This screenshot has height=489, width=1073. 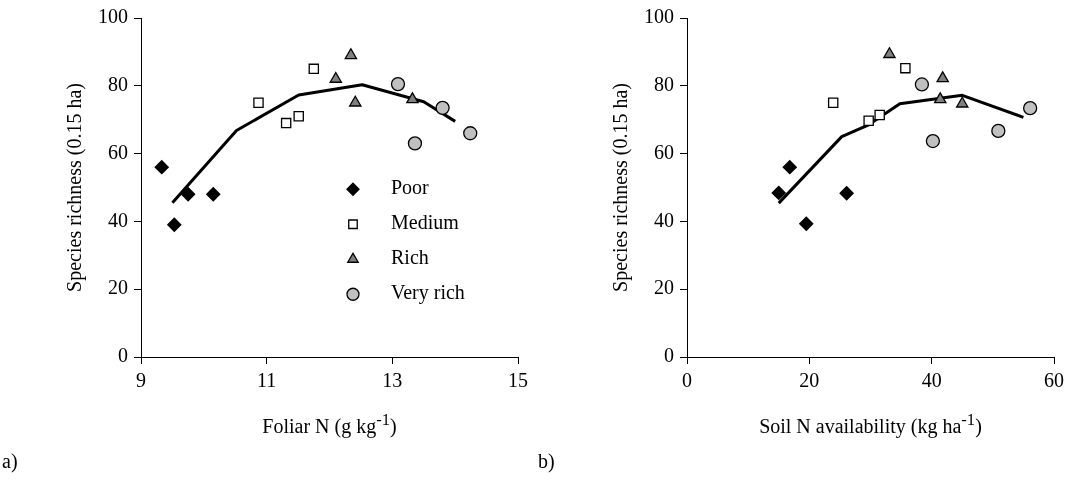 What do you see at coordinates (410, 187) in the screenshot?
I see `legend-label: Poor` at bounding box center [410, 187].